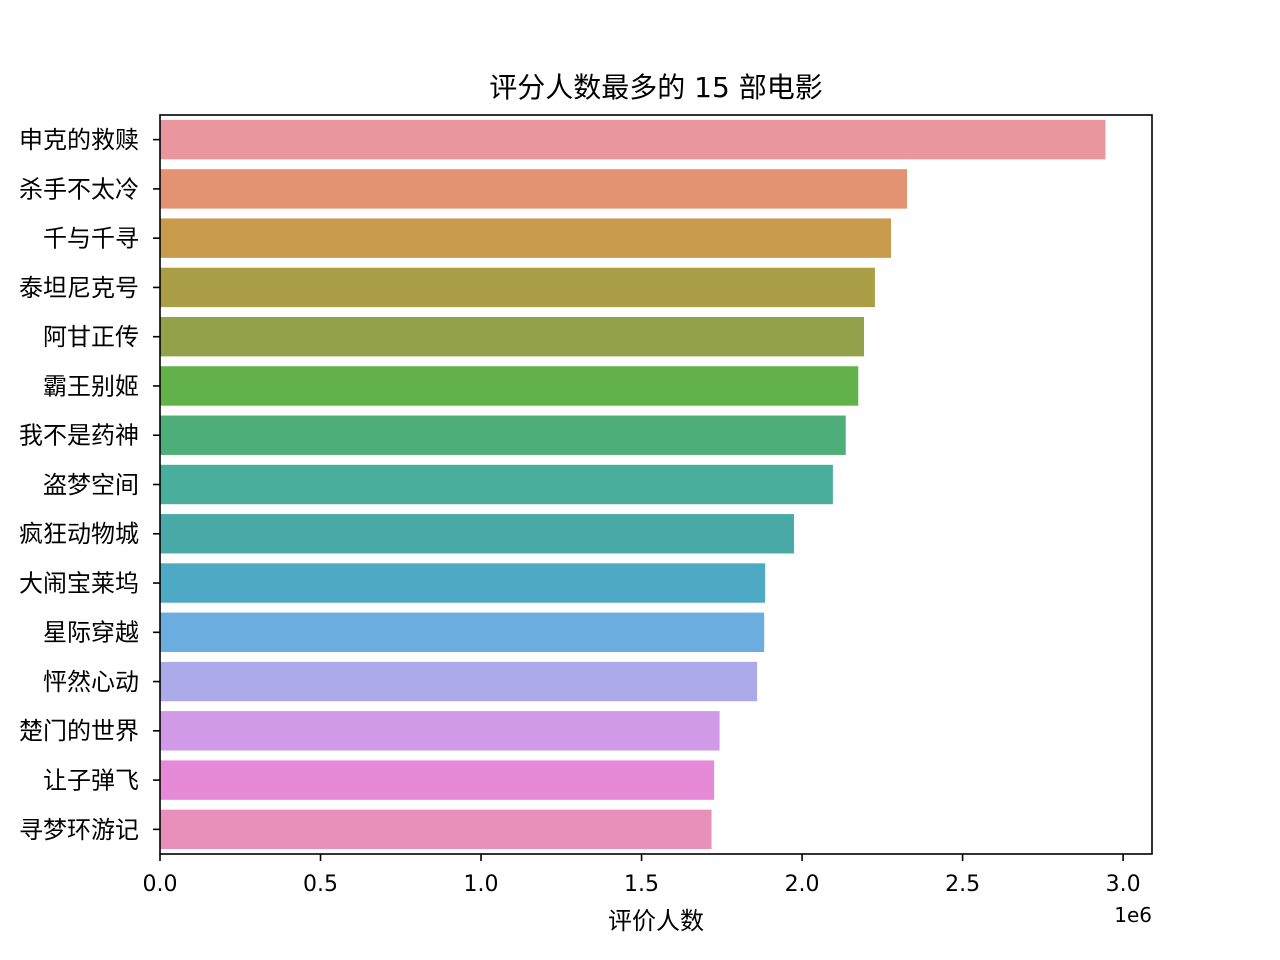 This screenshot has width=1280, height=960. I want to click on y-tick-label: 杀手不太冷, so click(79, 189).